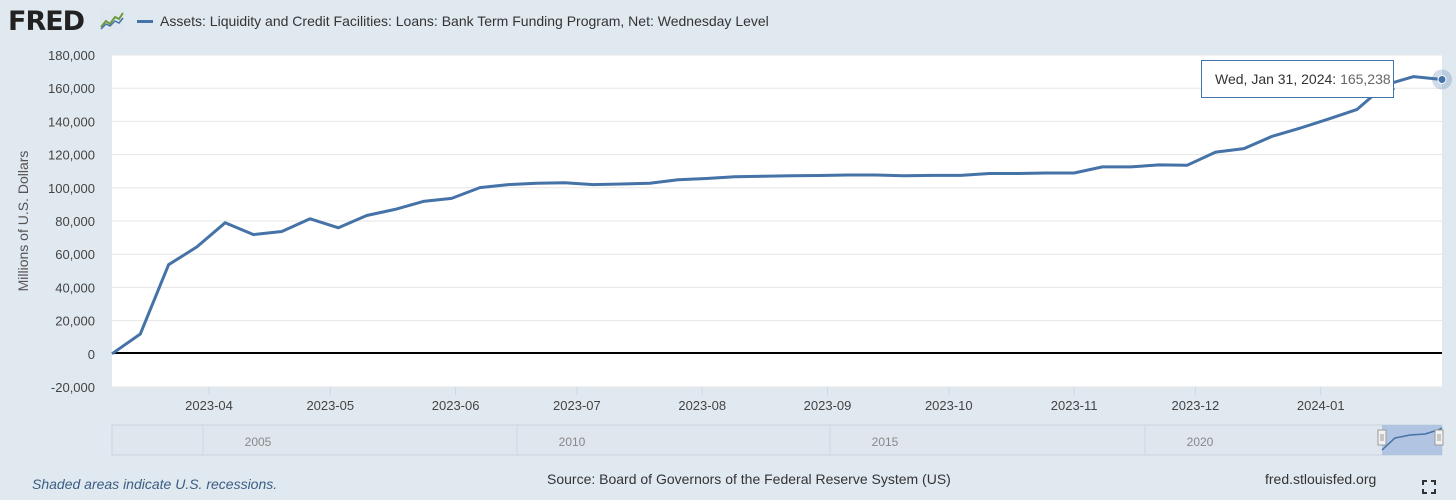  Describe the element at coordinates (75, 221) in the screenshot. I see `y-tick-label: 80,000` at that location.